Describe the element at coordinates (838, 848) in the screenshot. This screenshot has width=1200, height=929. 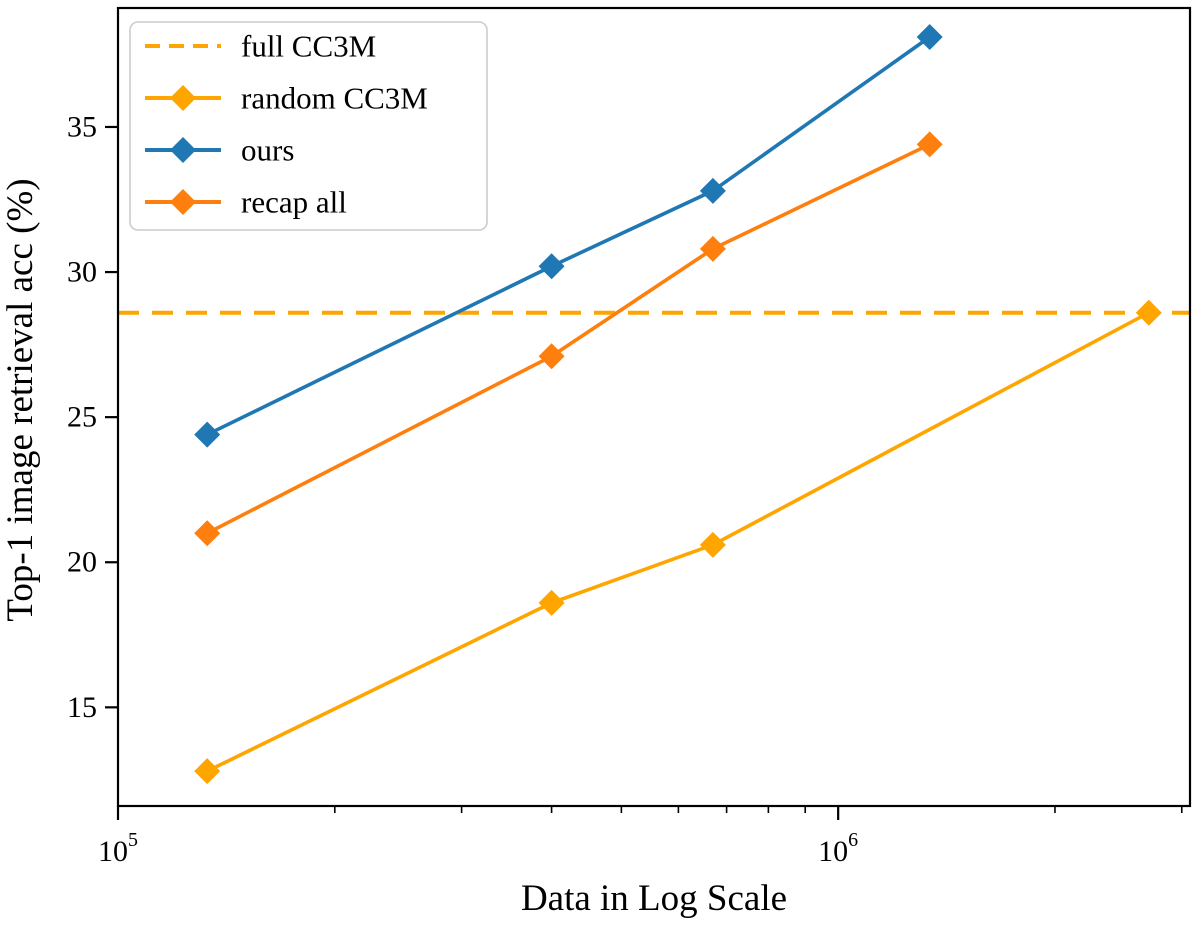
I see `x-tick-label: 10⁶` at that location.